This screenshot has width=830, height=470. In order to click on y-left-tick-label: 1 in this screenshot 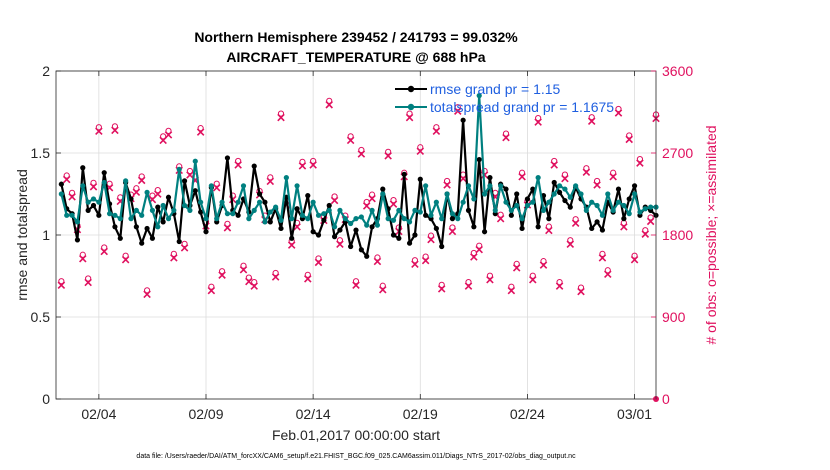, I will do `click(46, 235)`.